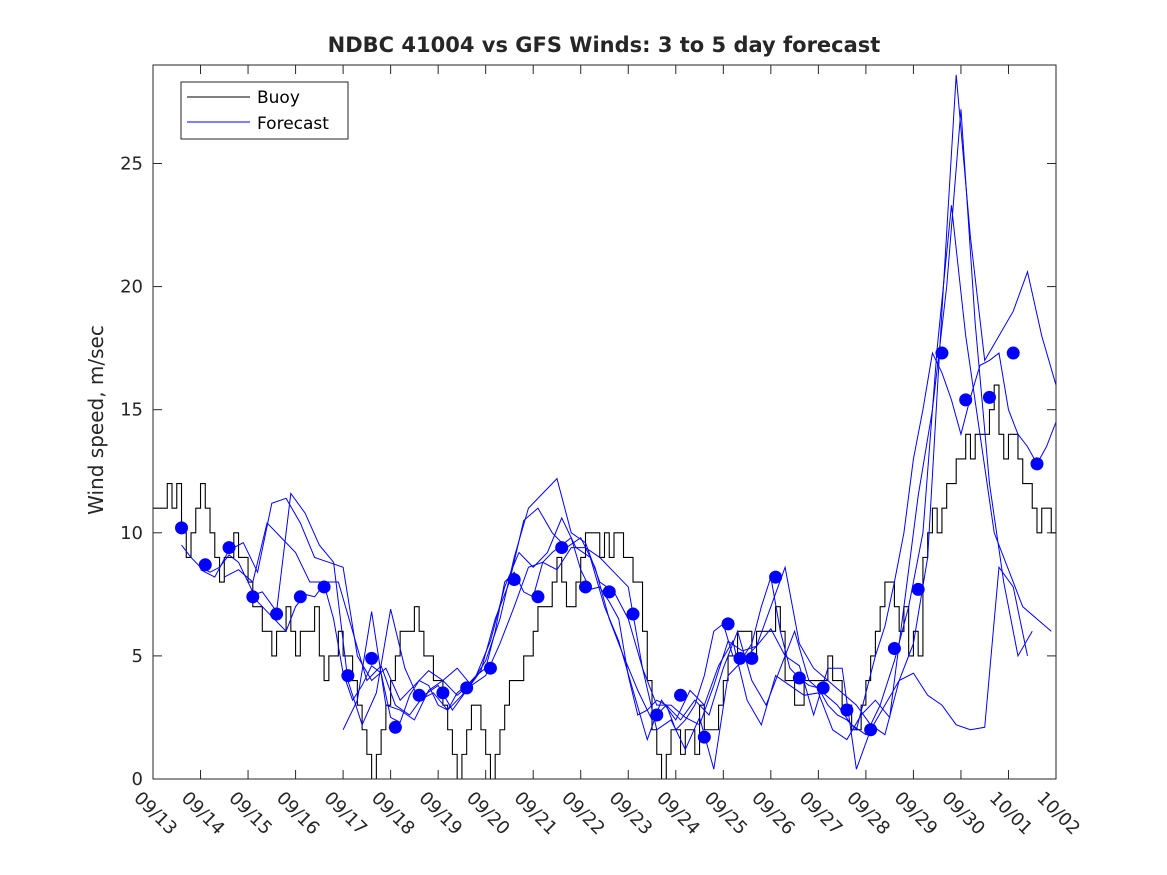 The height and width of the screenshot is (875, 1167). Describe the element at coordinates (726, 814) in the screenshot. I see `x-tick-label: 09/25` at that location.